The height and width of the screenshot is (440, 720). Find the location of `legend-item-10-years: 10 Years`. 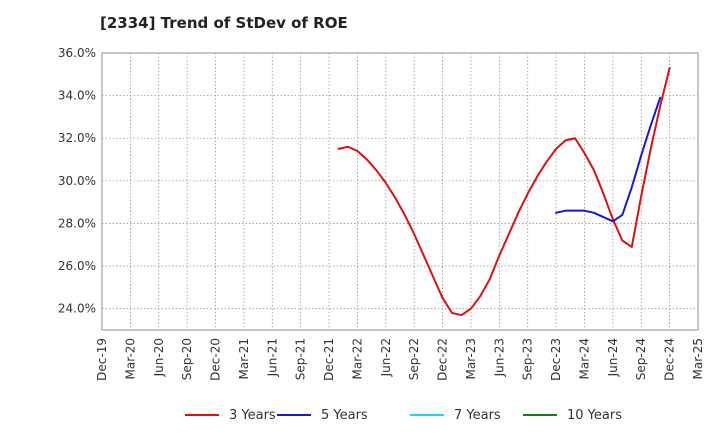

legend-item-10-years: 10 Years is located at coordinates (572, 415).